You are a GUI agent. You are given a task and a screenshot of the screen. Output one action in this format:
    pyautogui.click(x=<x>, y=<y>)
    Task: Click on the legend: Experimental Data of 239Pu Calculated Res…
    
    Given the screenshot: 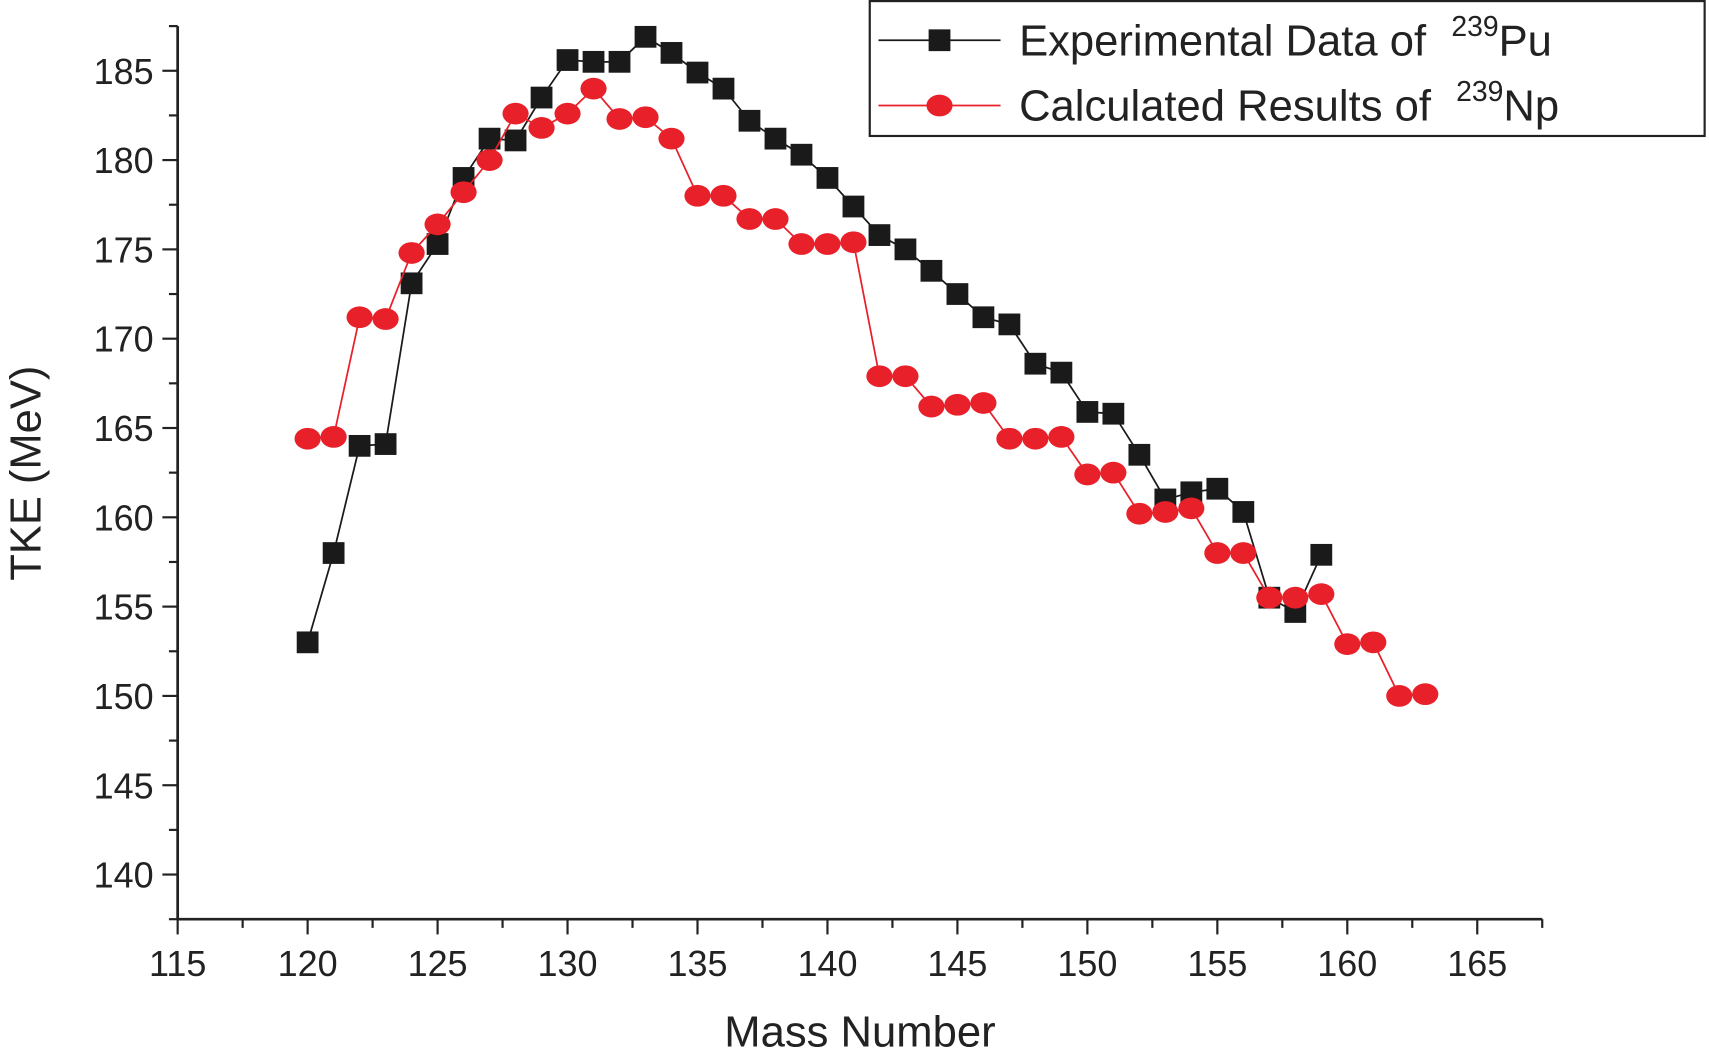 What is the action you would take?
    pyautogui.click(x=1287, y=69)
    